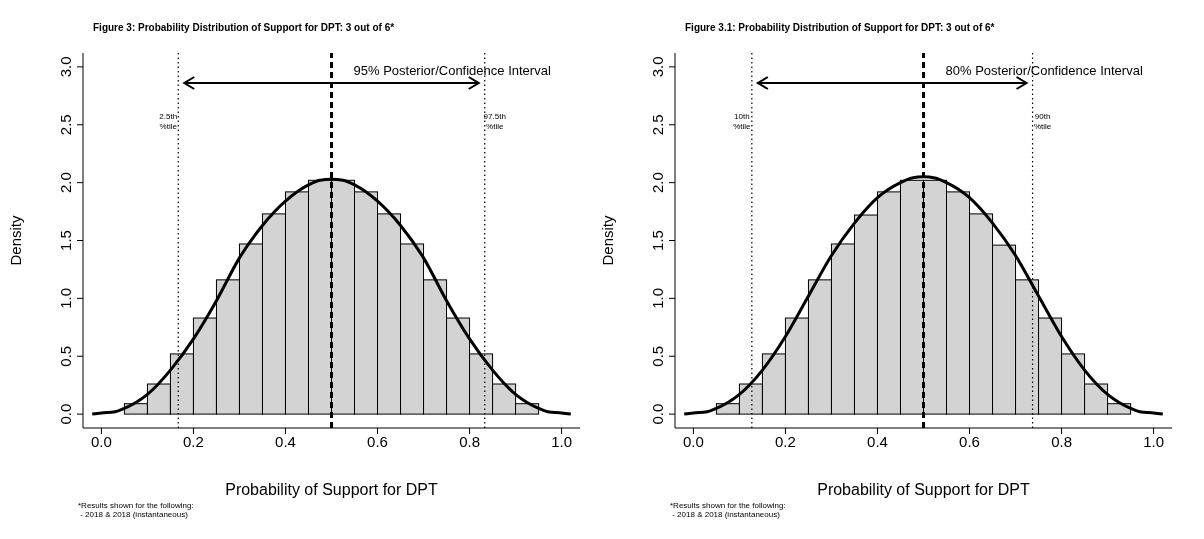  I want to click on ref-line-label: 97.5th %tile, so click(494, 121).